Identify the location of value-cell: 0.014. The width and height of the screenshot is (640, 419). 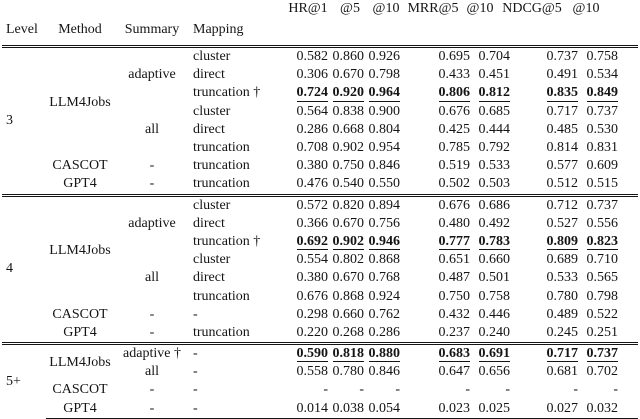
(308, 409).